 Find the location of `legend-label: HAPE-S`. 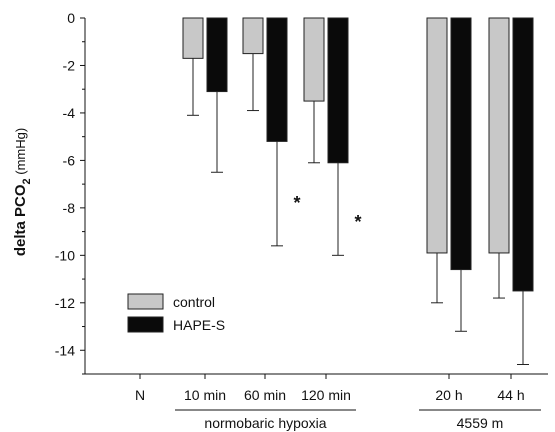

legend-label: HAPE-S is located at coordinates (199, 325).